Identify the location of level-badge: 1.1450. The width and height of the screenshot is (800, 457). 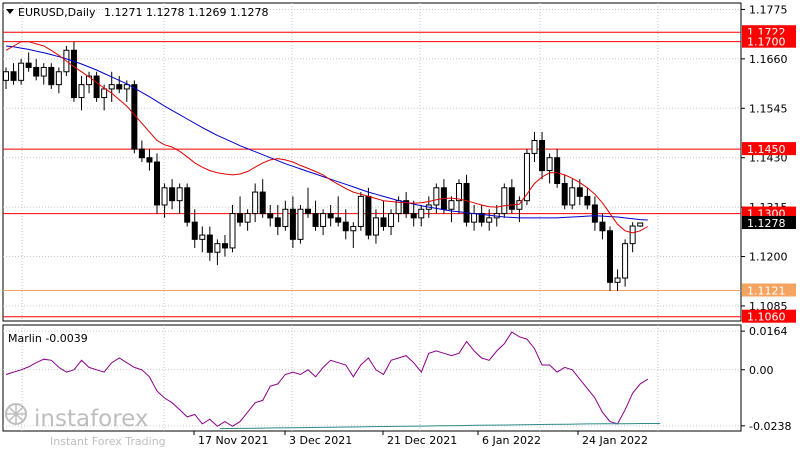
(769, 149).